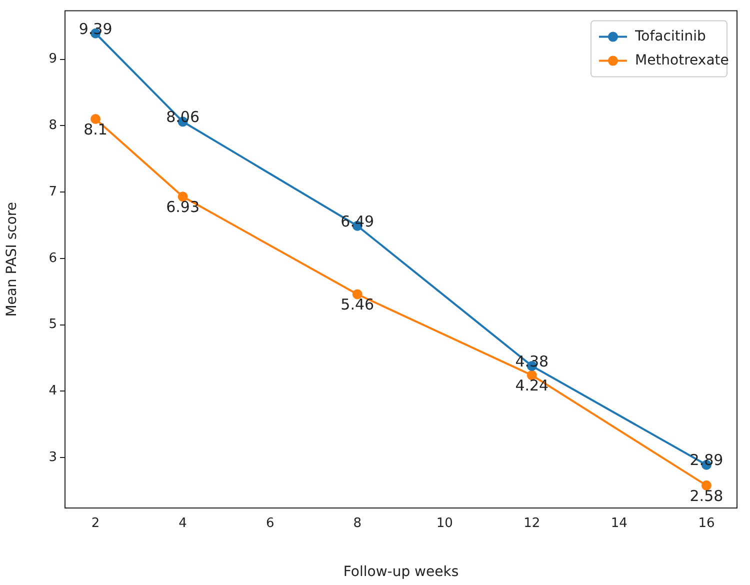 The height and width of the screenshot is (585, 750). What do you see at coordinates (670, 36) in the screenshot?
I see `legend-label: Tofacitinib` at bounding box center [670, 36].